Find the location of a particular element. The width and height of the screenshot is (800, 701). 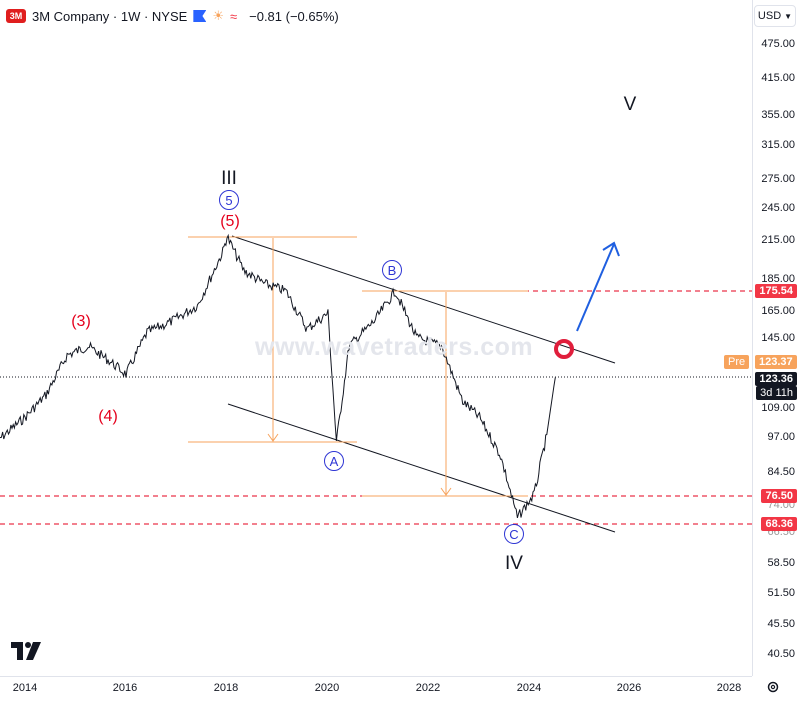

time-tick: 2018 is located at coordinates (226, 688).